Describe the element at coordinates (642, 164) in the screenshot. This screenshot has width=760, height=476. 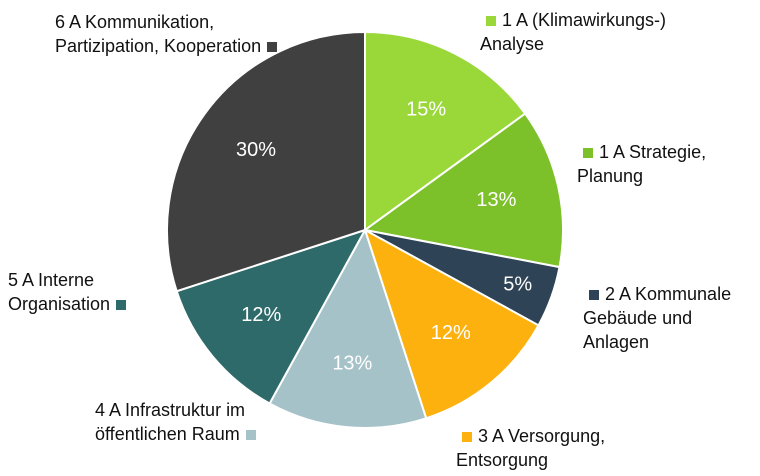
I see `legend-label: 1 A Strategie, Planung` at that location.